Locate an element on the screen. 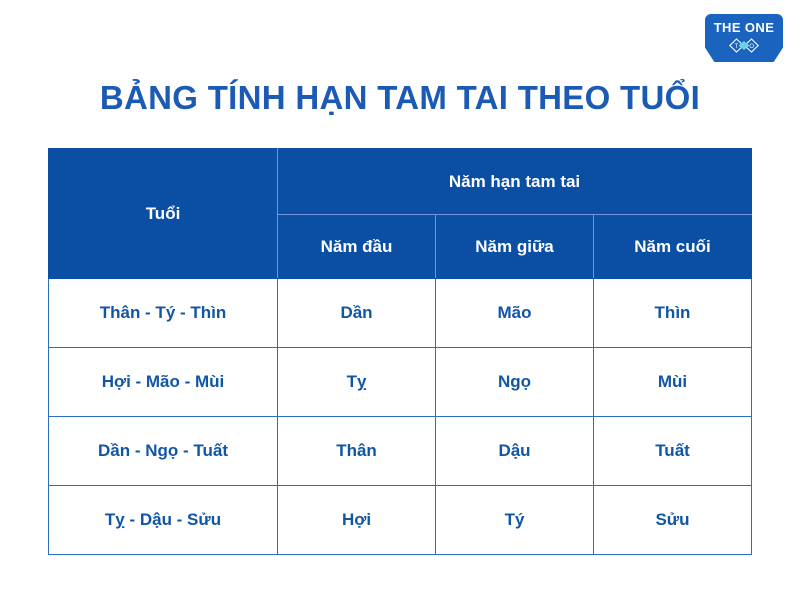 The image size is (800, 602). cell-year-last: Sửu is located at coordinates (672, 520).